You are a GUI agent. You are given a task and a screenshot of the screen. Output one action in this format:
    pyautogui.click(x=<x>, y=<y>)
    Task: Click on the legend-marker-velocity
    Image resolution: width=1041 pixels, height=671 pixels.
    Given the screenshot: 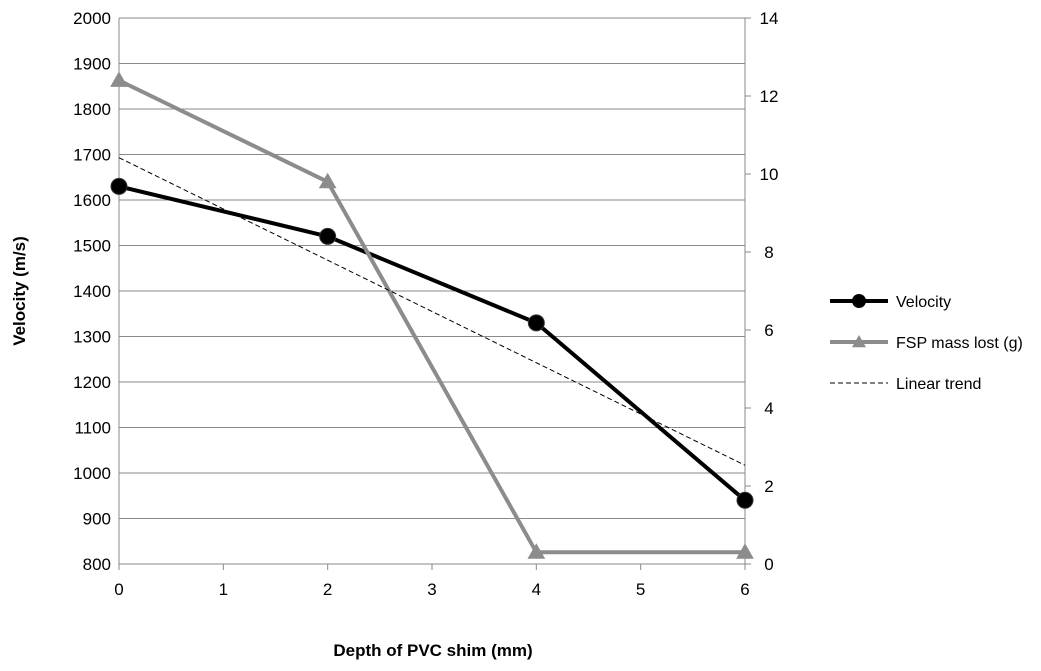 What is the action you would take?
    pyautogui.click(x=859, y=301)
    